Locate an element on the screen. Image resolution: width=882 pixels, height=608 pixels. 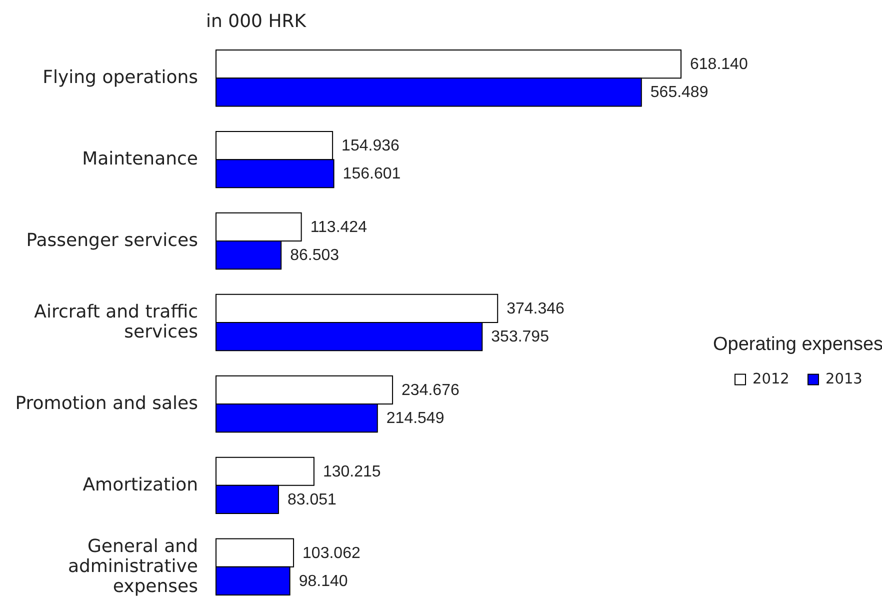
y-tick-label: General and administrative expenses is located at coordinates (133, 566).